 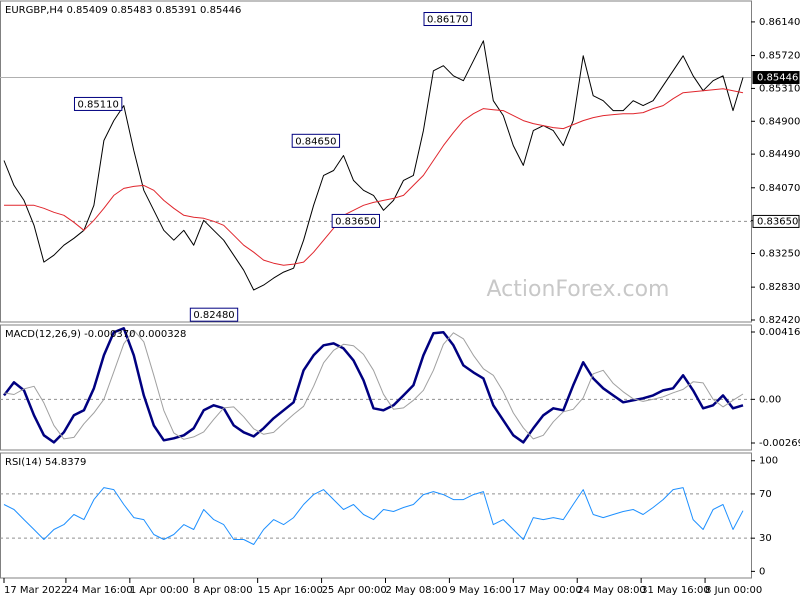 I want to click on watermark: ActionForex.com, so click(x=578, y=289).